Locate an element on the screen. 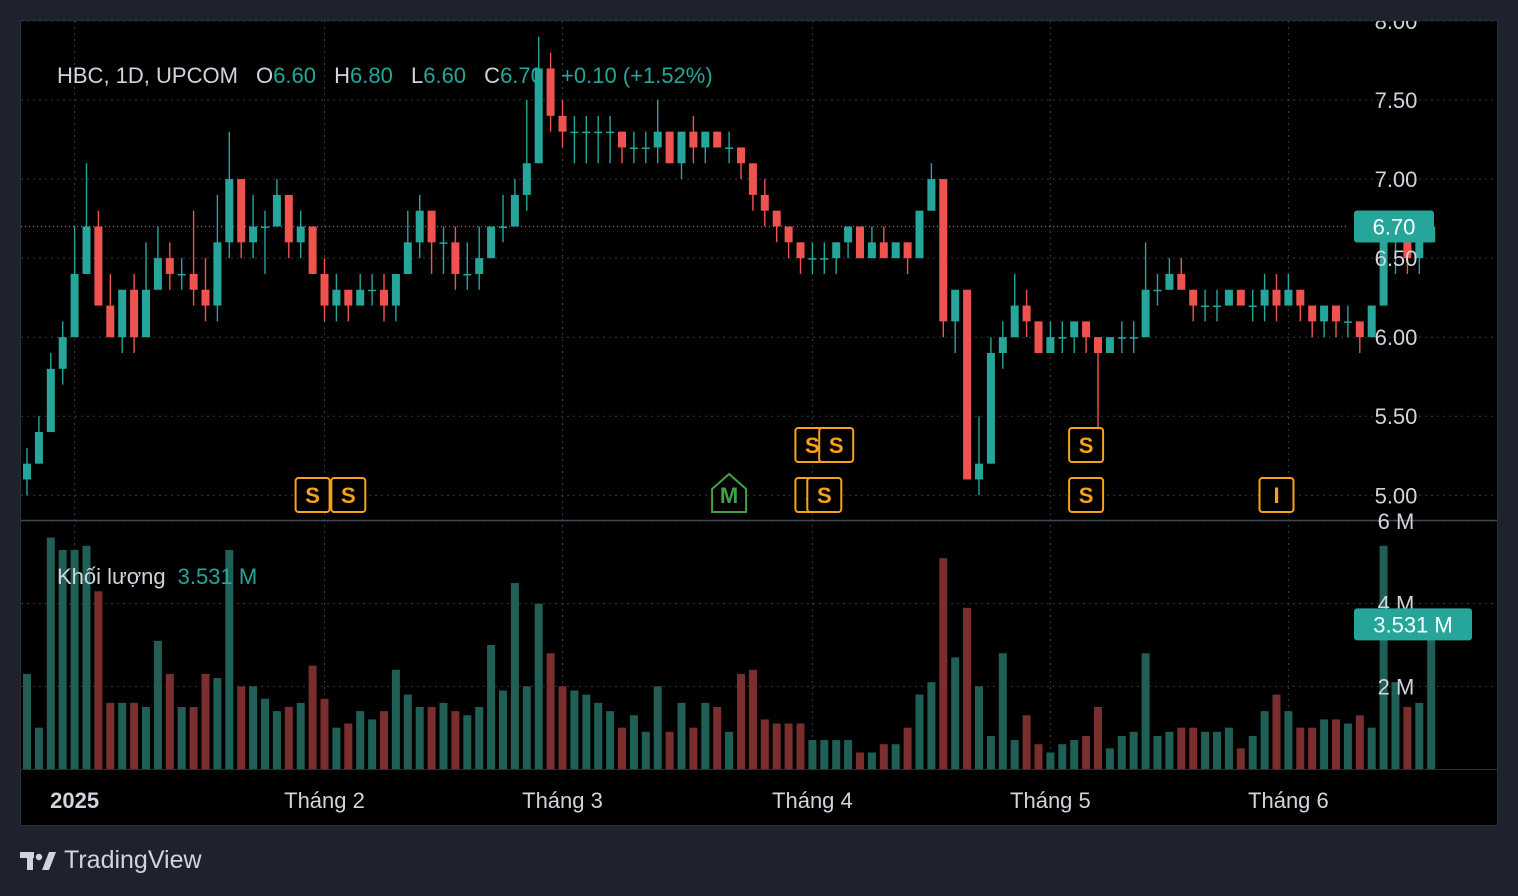 This screenshot has width=1518, height=896. time-tick-label: Tháng 5 is located at coordinates (1050, 800).